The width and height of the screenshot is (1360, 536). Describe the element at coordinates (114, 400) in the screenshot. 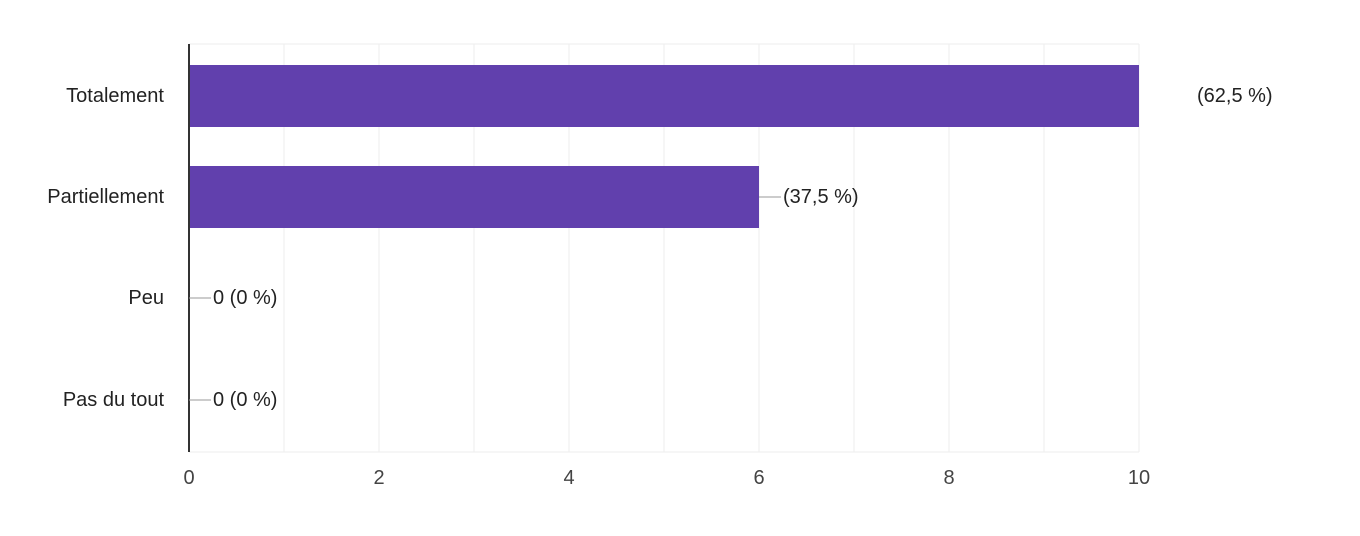

I see `category-label: Pas du tout` at that location.